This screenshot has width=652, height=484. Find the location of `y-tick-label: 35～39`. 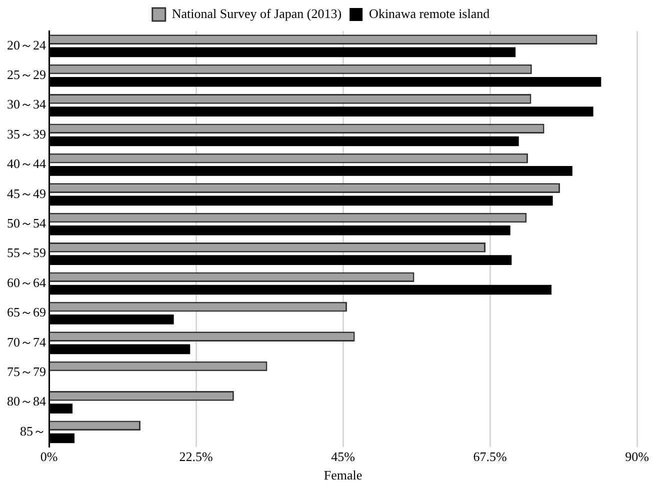

y-tick-label: 35～39 is located at coordinates (26, 134).